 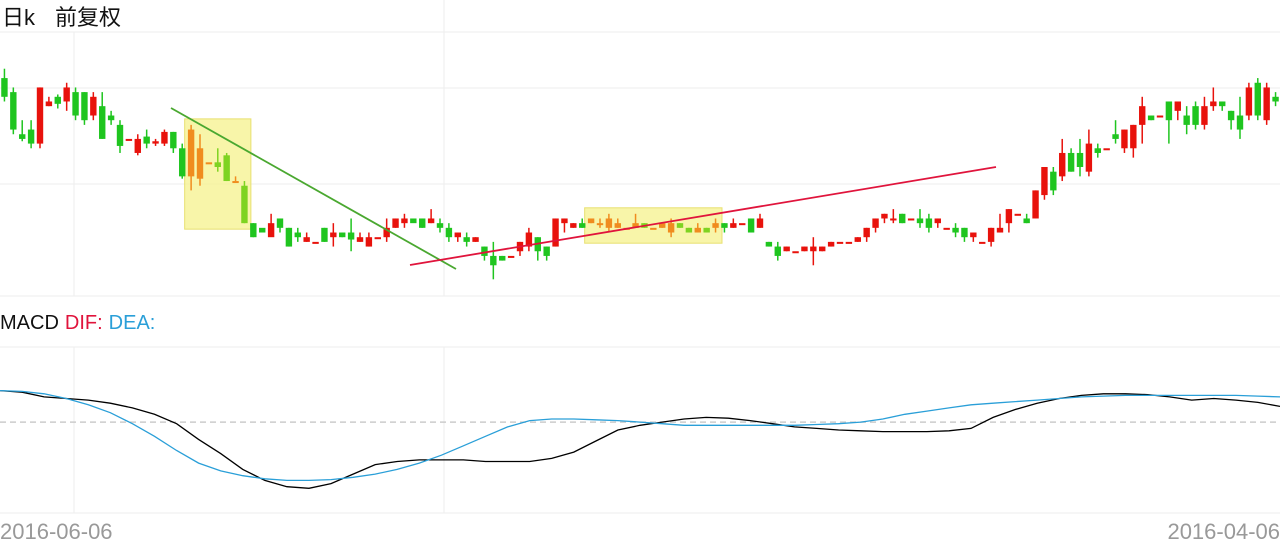 What do you see at coordinates (313, 188) in the screenshot?
I see `trend-line-down` at bounding box center [313, 188].